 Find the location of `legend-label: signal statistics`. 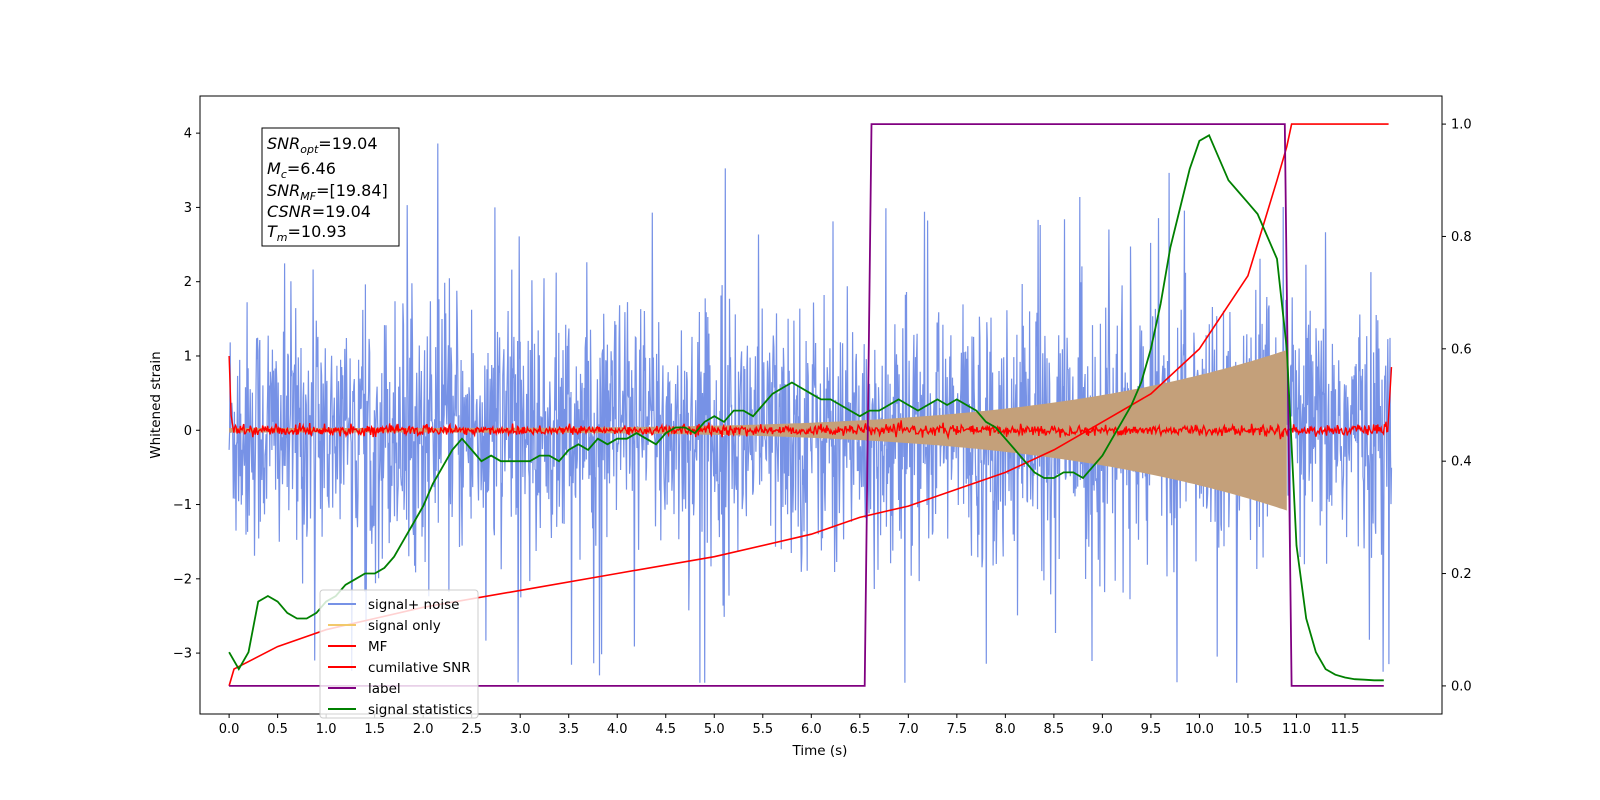

legend-label: signal statistics is located at coordinates (420, 710).